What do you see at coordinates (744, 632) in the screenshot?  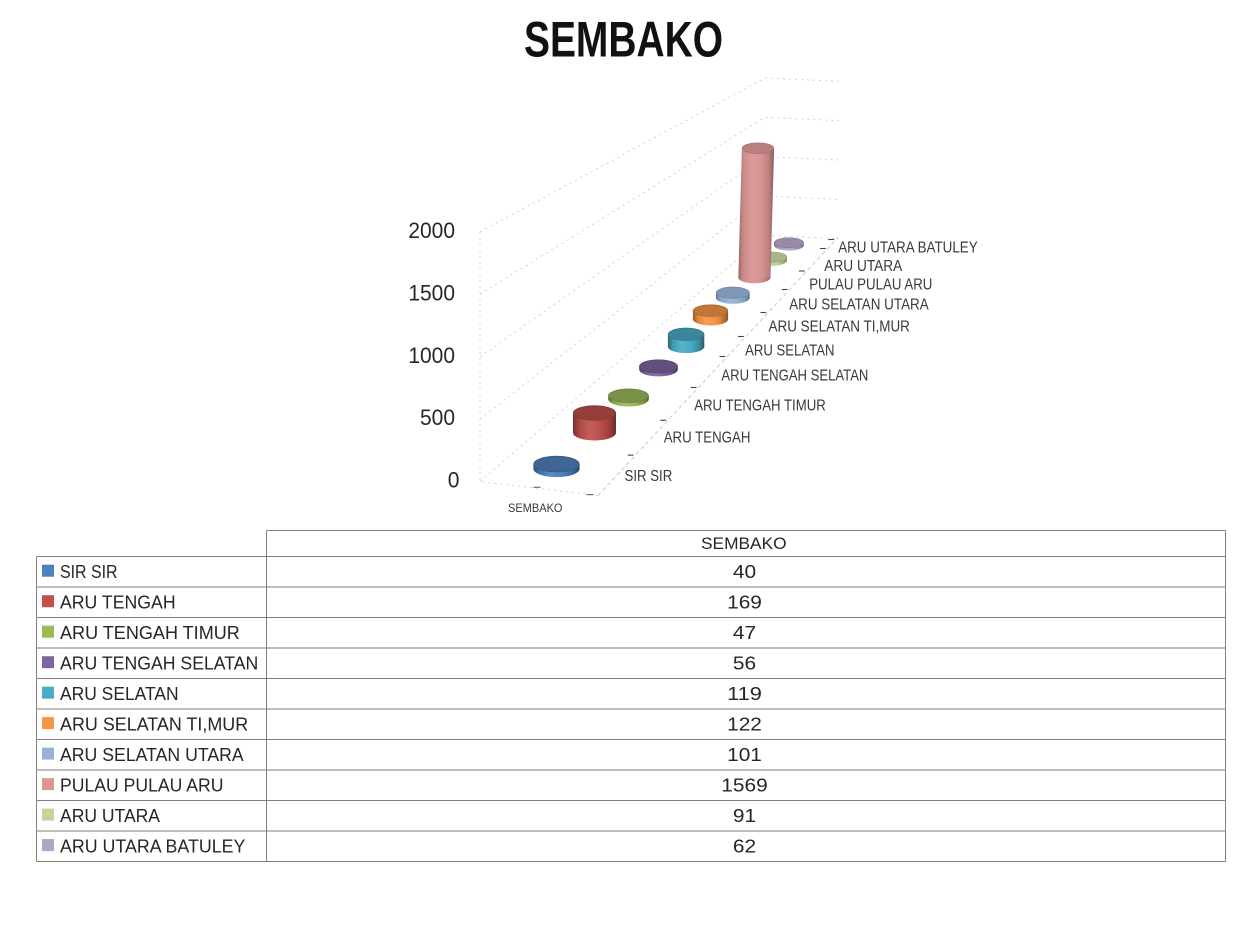 I see `svg-text: 47` at bounding box center [744, 632].